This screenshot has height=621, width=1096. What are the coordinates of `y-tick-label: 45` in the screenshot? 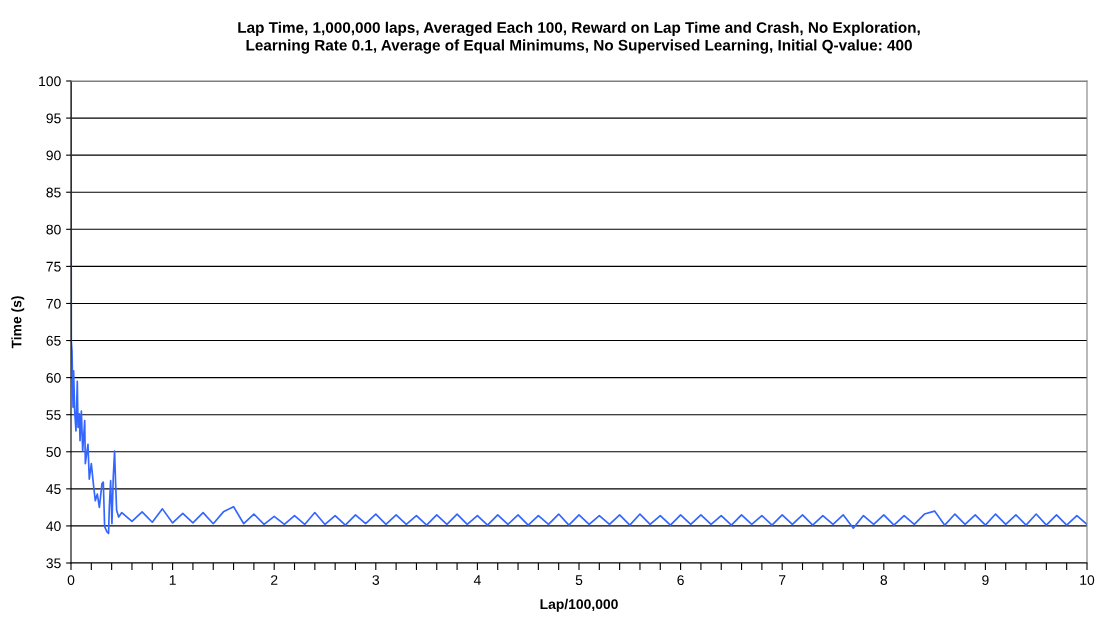 It's located at (53, 489).